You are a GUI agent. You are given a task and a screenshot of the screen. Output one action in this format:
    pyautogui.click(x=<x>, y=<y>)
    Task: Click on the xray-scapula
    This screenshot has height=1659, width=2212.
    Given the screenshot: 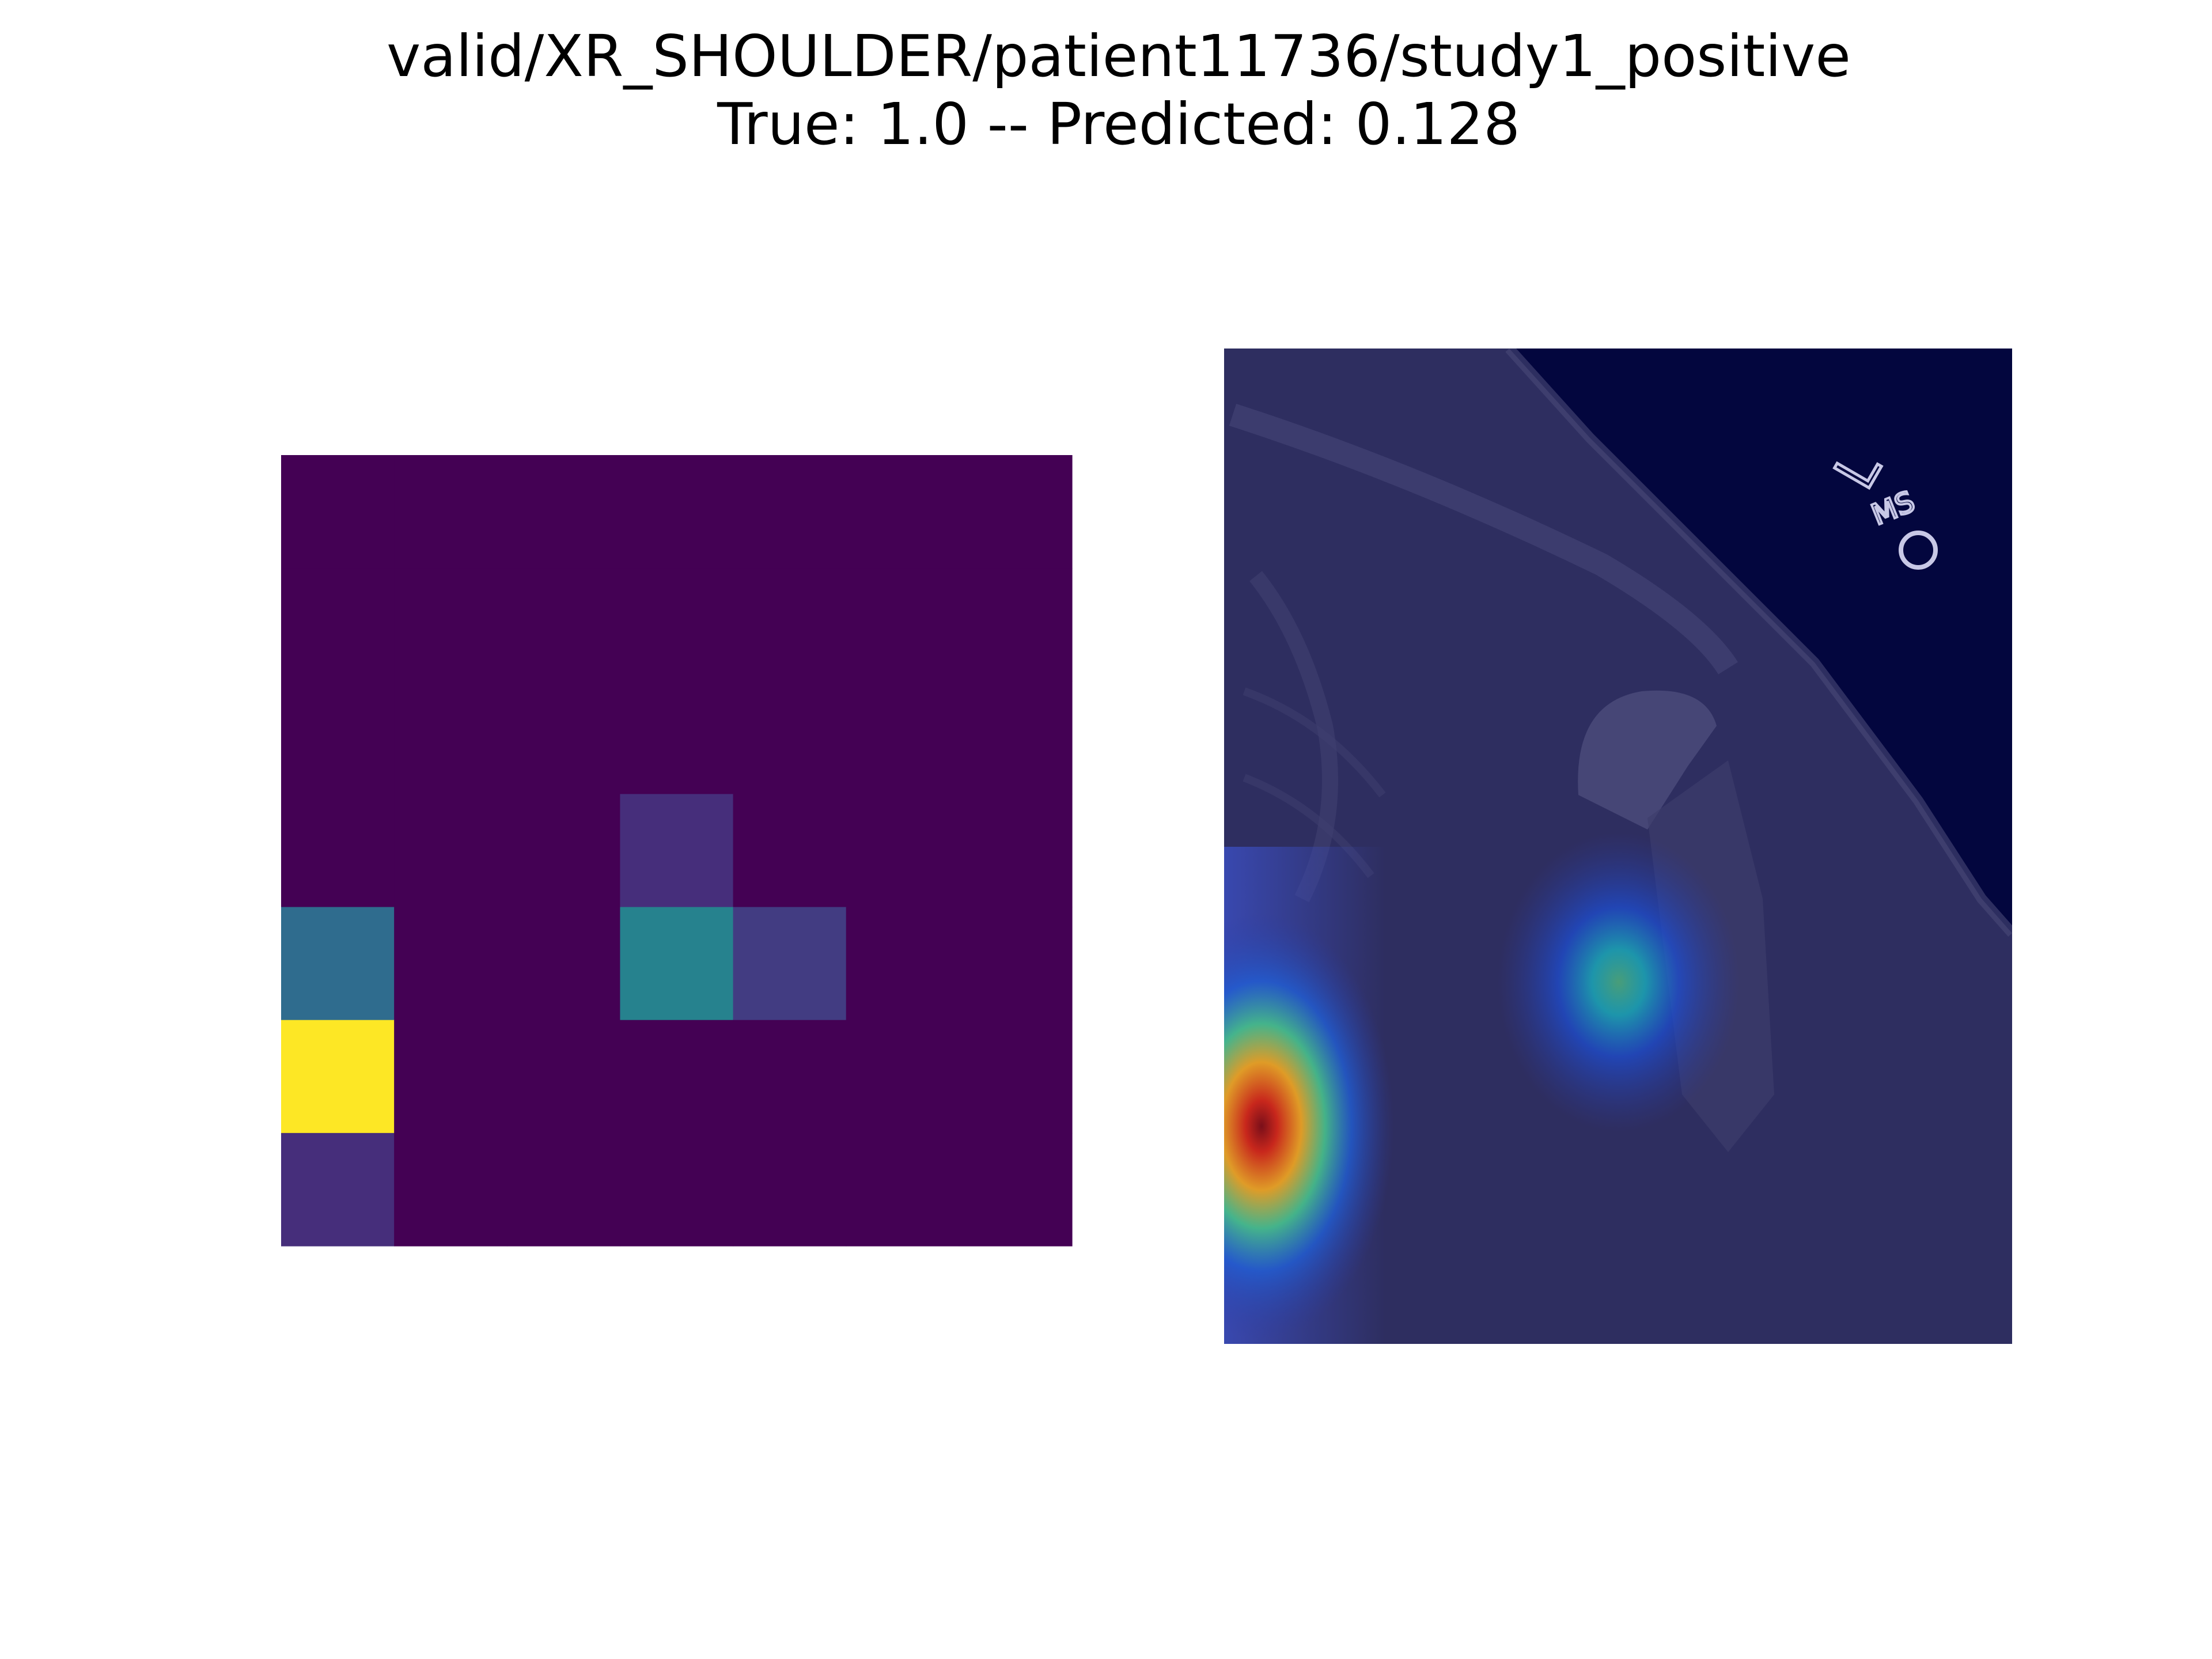 What is the action you would take?
    pyautogui.click(x=1293, y=737)
    